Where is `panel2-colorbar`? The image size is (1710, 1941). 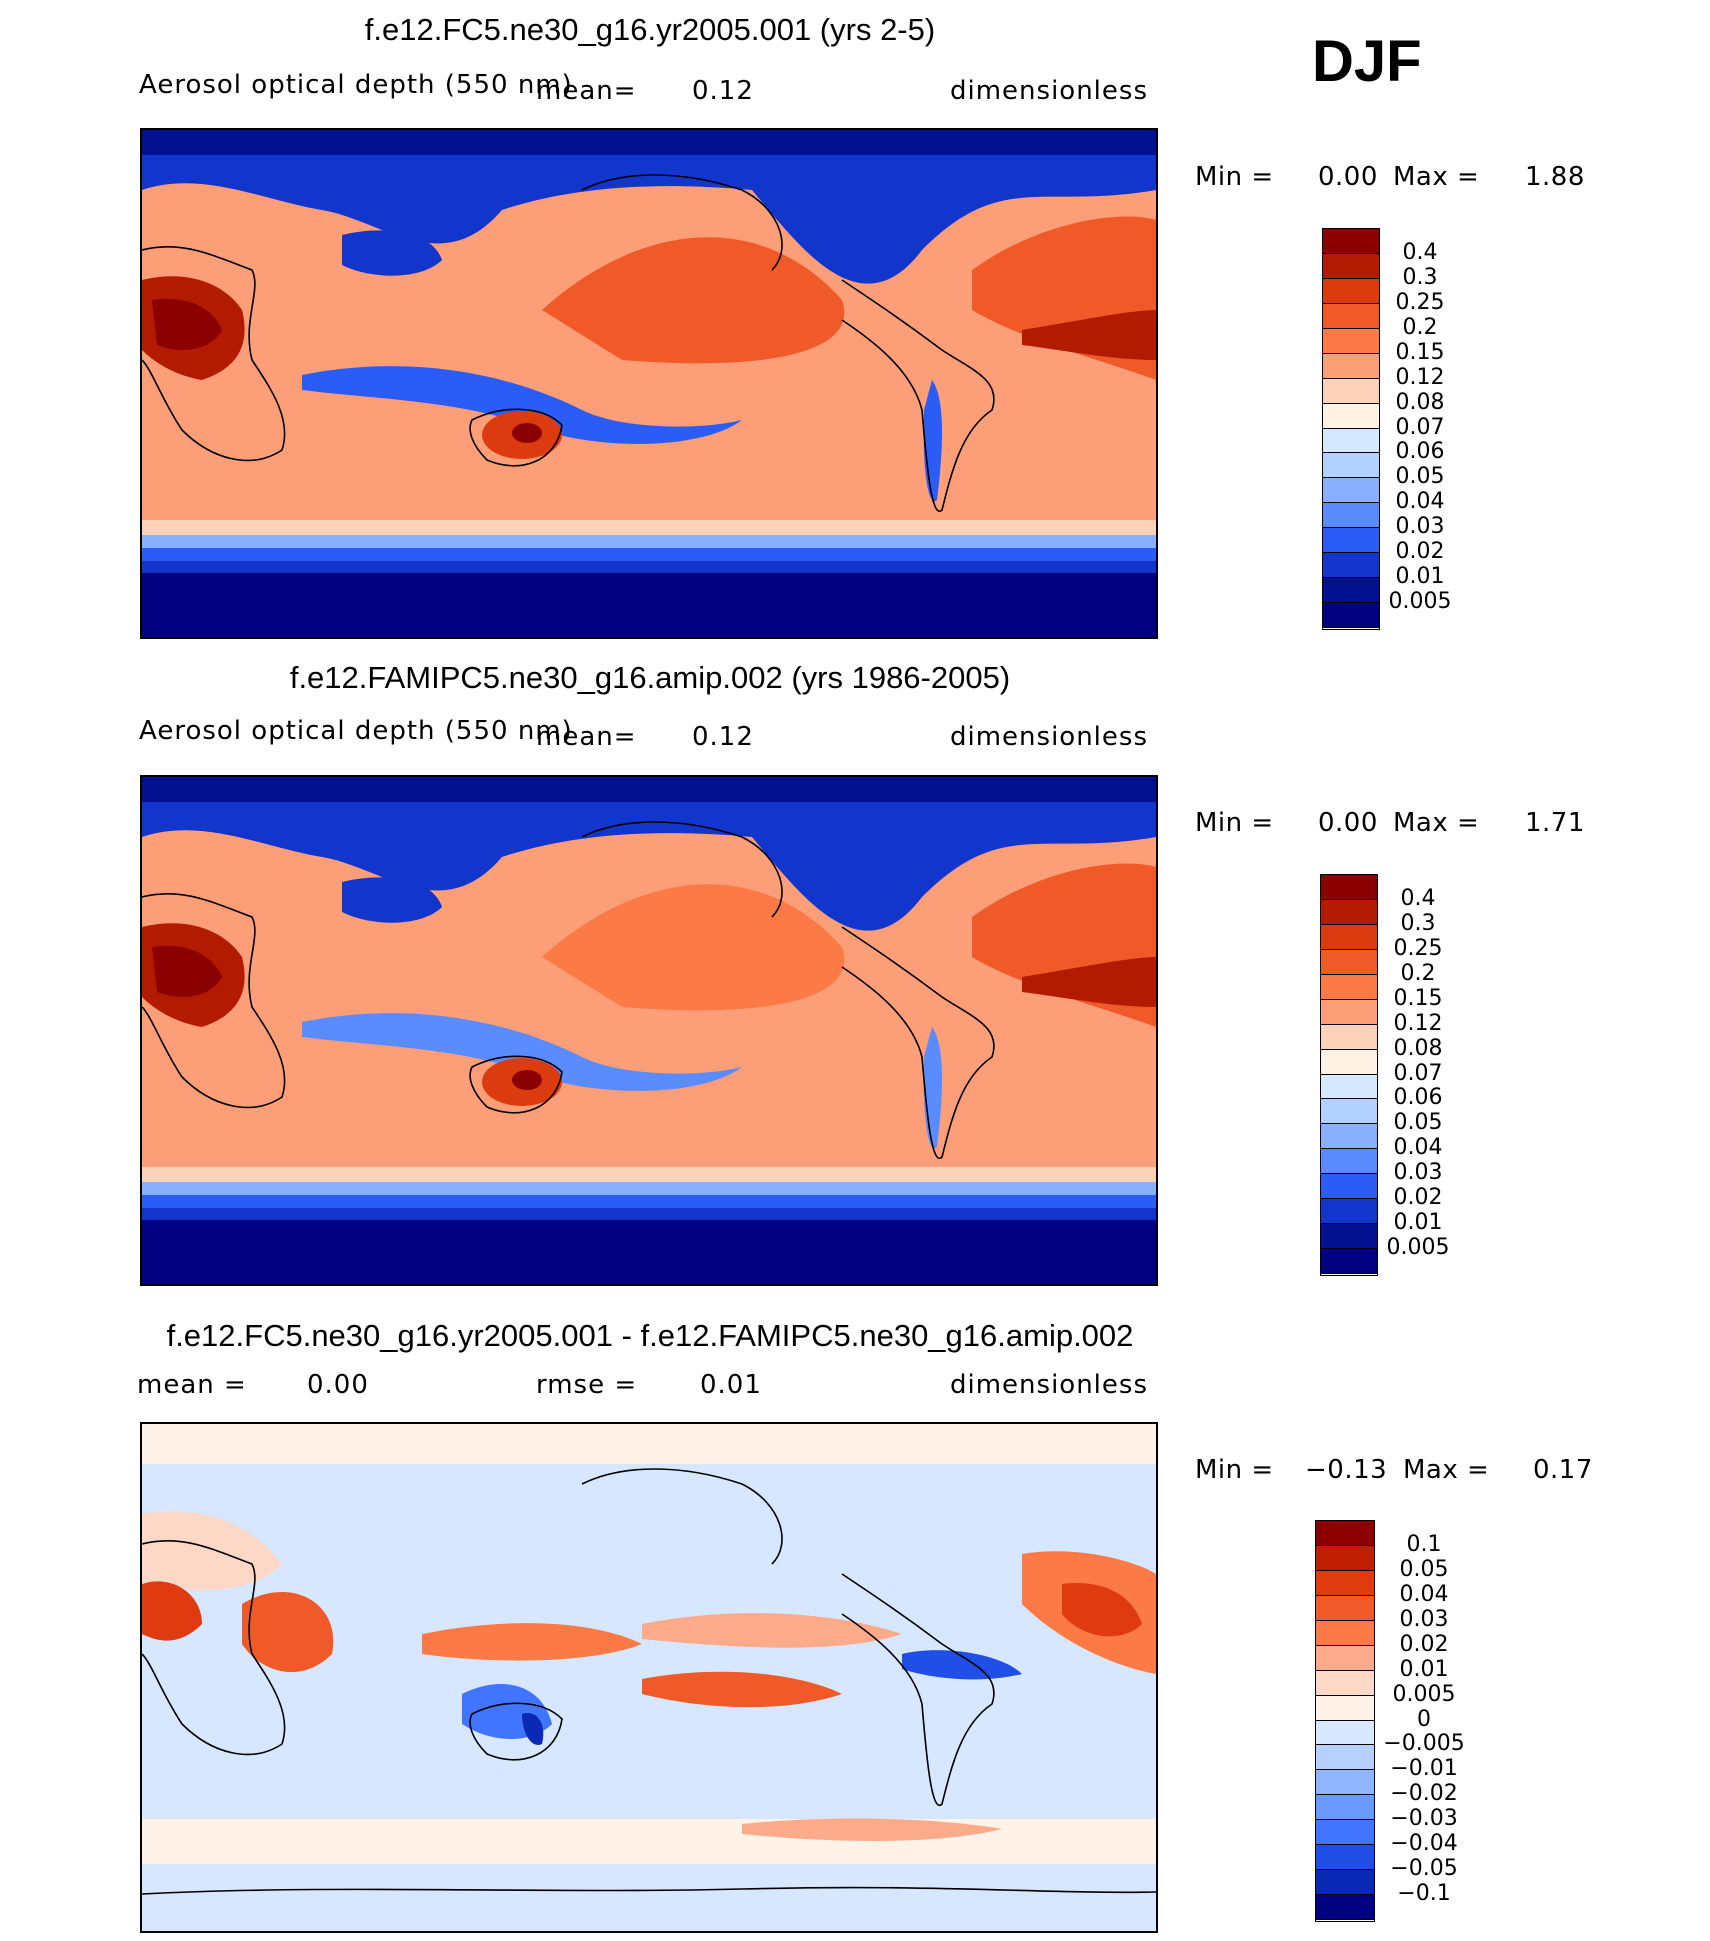 panel2-colorbar is located at coordinates (1349, 1075).